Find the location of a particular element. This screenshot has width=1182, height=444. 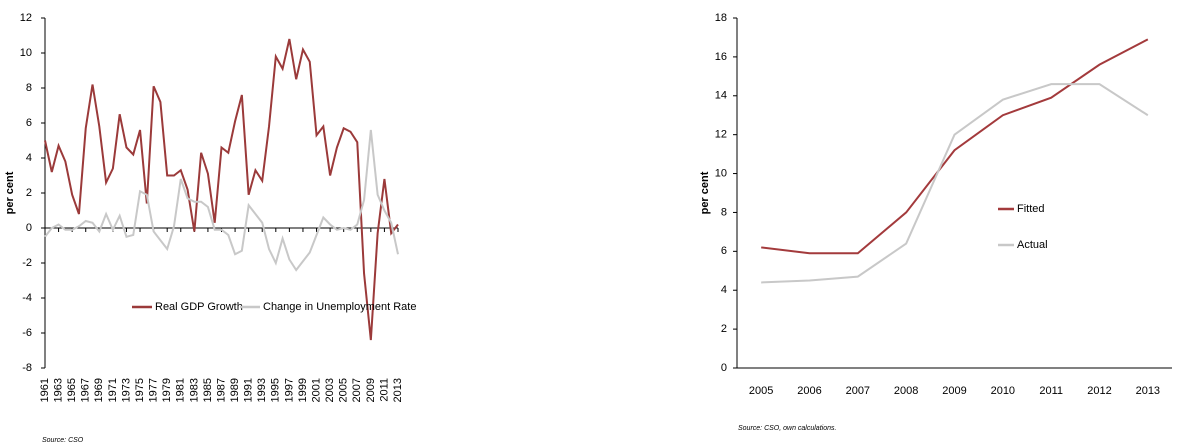

source-note: Source: CSO is located at coordinates (63, 440).